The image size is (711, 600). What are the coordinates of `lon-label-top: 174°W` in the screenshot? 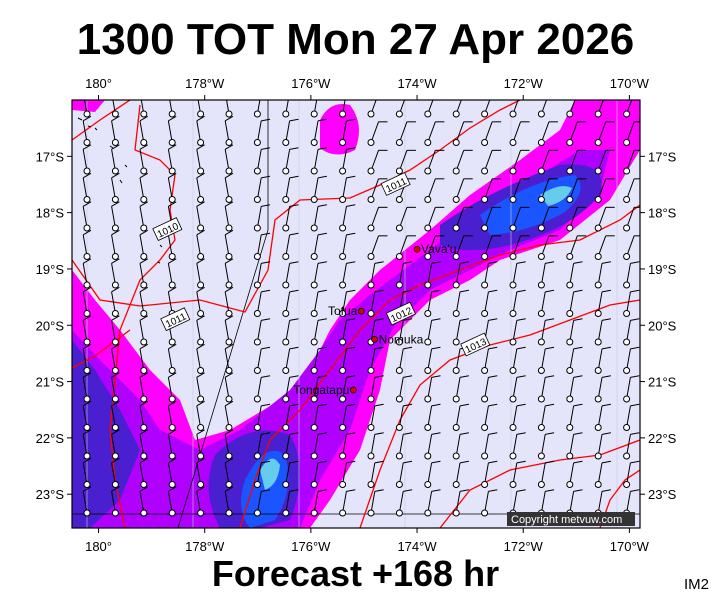 It's located at (417, 83).